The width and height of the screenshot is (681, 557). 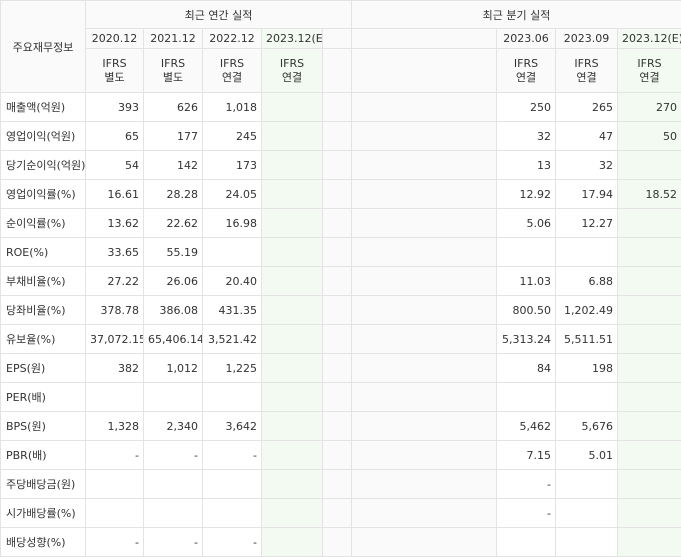 What do you see at coordinates (526, 223) in the screenshot?
I see `quarter-value: 5.06` at bounding box center [526, 223].